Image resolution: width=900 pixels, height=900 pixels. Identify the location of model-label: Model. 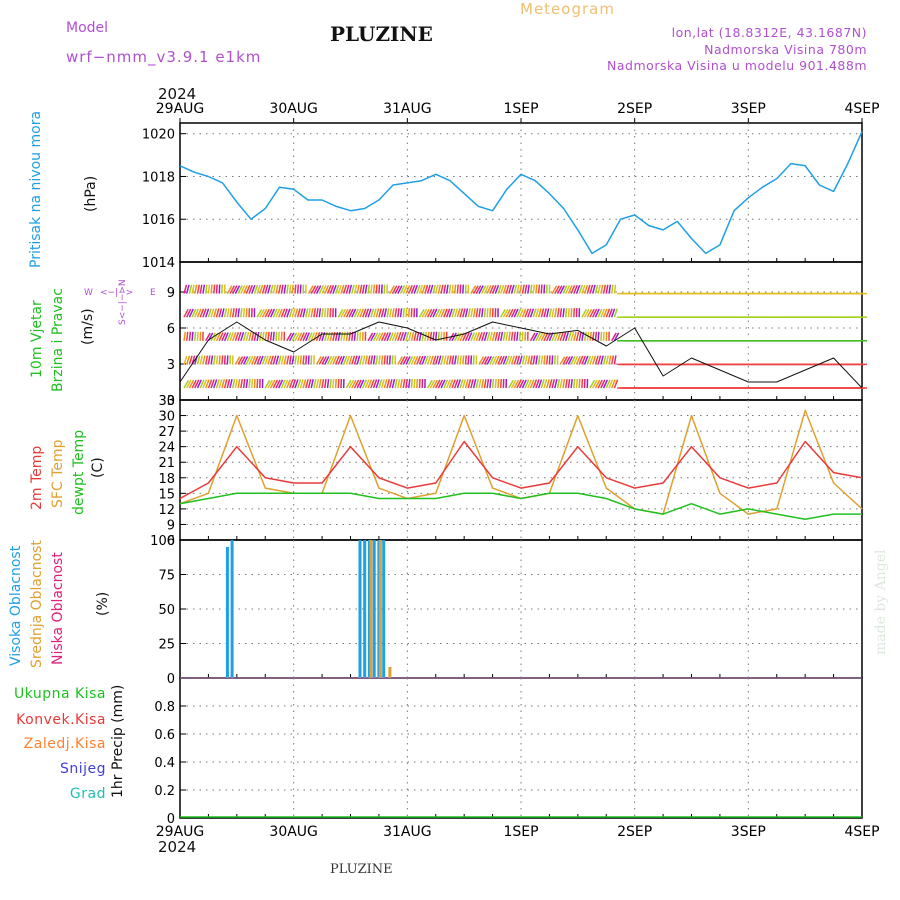
(87, 28).